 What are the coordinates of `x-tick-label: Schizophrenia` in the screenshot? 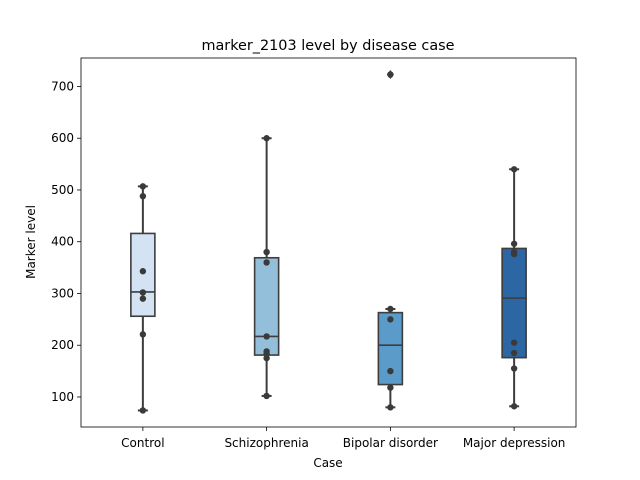 It's located at (266, 443).